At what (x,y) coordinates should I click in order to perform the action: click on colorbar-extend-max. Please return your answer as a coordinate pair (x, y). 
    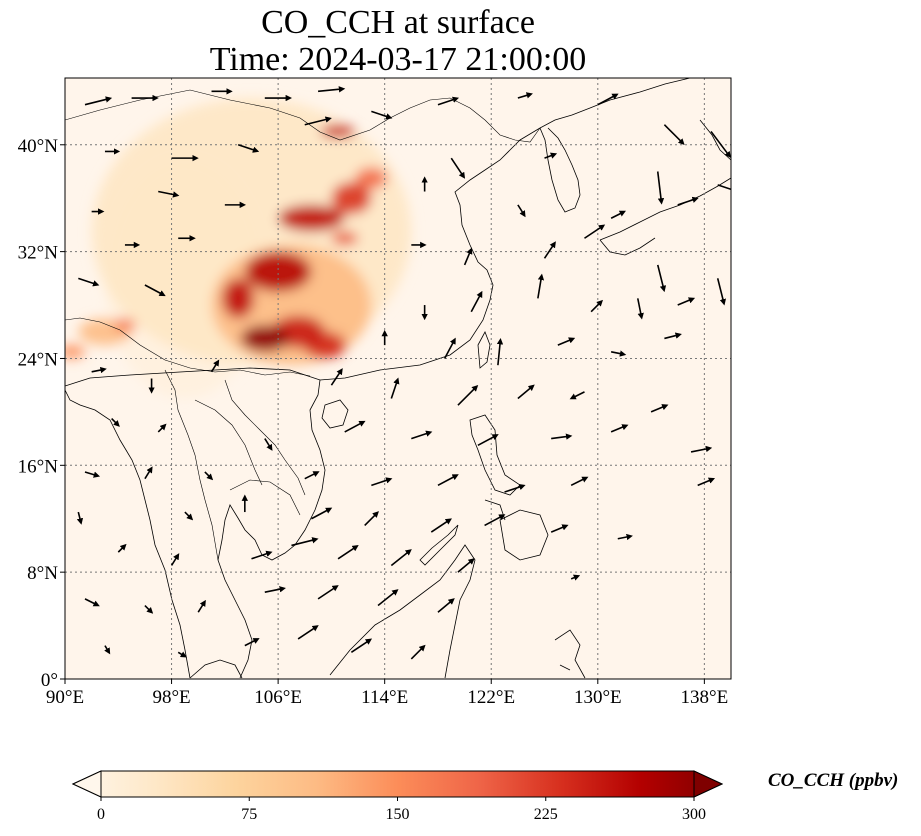
    Looking at the image, I should click on (708, 784).